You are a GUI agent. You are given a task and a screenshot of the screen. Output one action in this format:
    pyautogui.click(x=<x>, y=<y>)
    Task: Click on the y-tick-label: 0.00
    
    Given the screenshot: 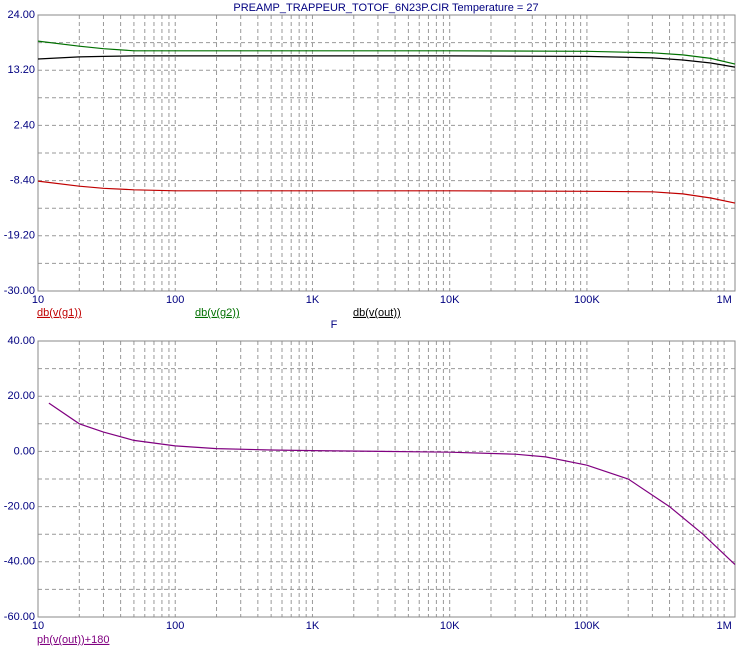 What is the action you would take?
    pyautogui.click(x=24, y=451)
    